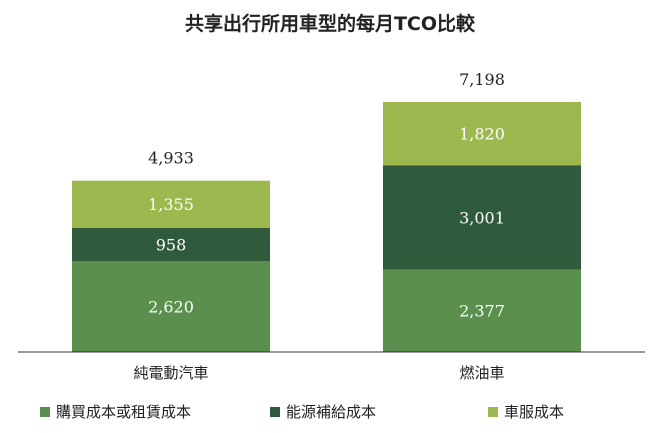 This screenshot has height=433, width=660. What do you see at coordinates (534, 412) in the screenshot?
I see `legend-label-2: 車服成本` at bounding box center [534, 412].